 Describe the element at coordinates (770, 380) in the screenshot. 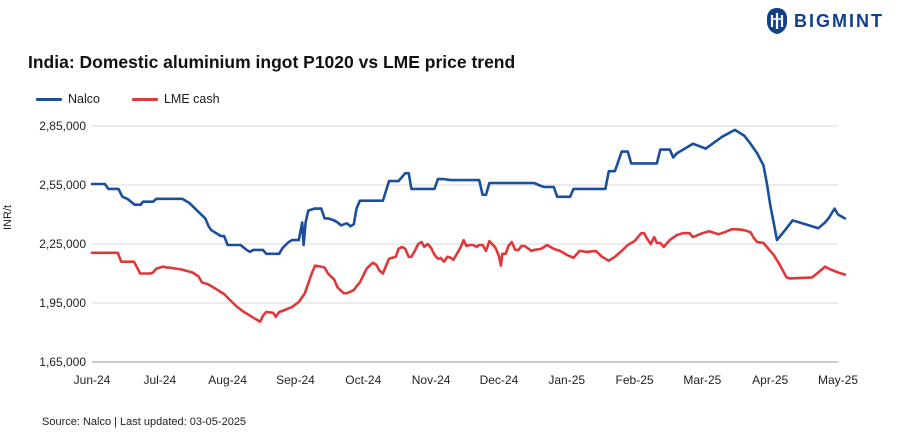

I see `x-tick-label: Apr-25` at that location.